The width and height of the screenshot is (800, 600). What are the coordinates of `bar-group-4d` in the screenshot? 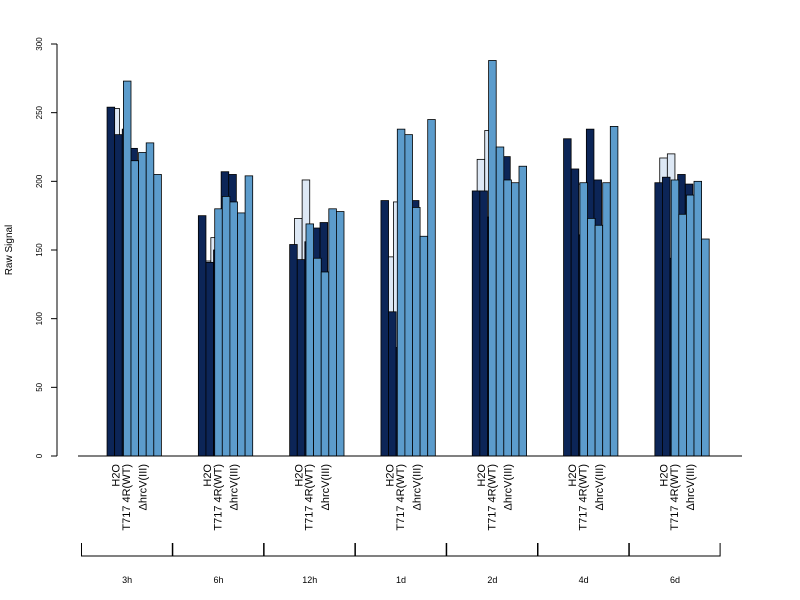 It's located at (591, 291).